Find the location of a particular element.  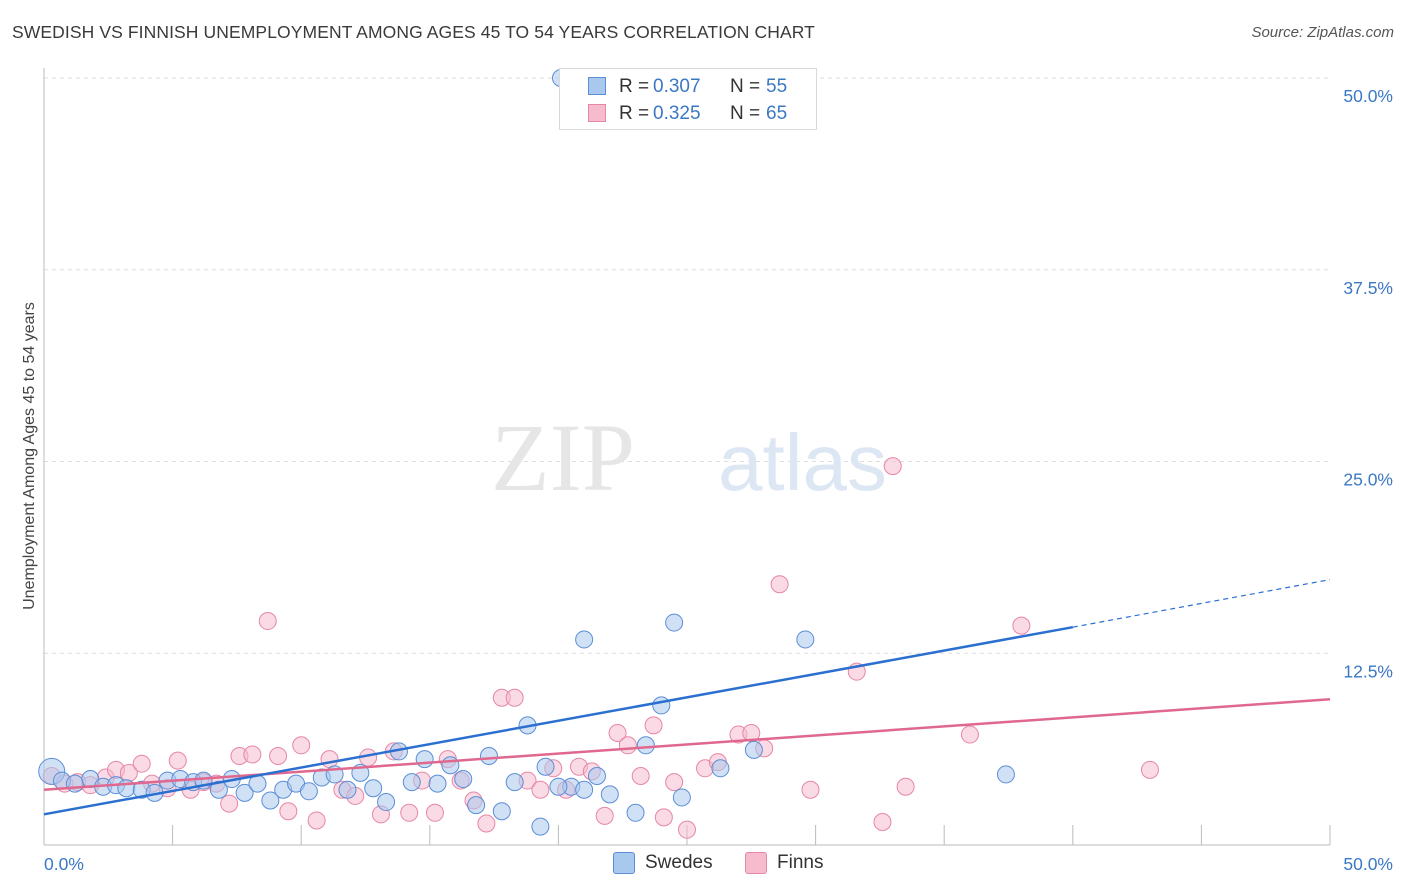

r-value-finns: 0.325 is located at coordinates (677, 113).